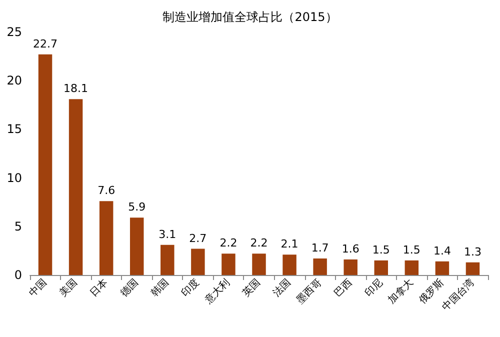 The width and height of the screenshot is (500, 337). Describe the element at coordinates (190, 288) in the screenshot. I see `x-tick-label: 印度` at that location.